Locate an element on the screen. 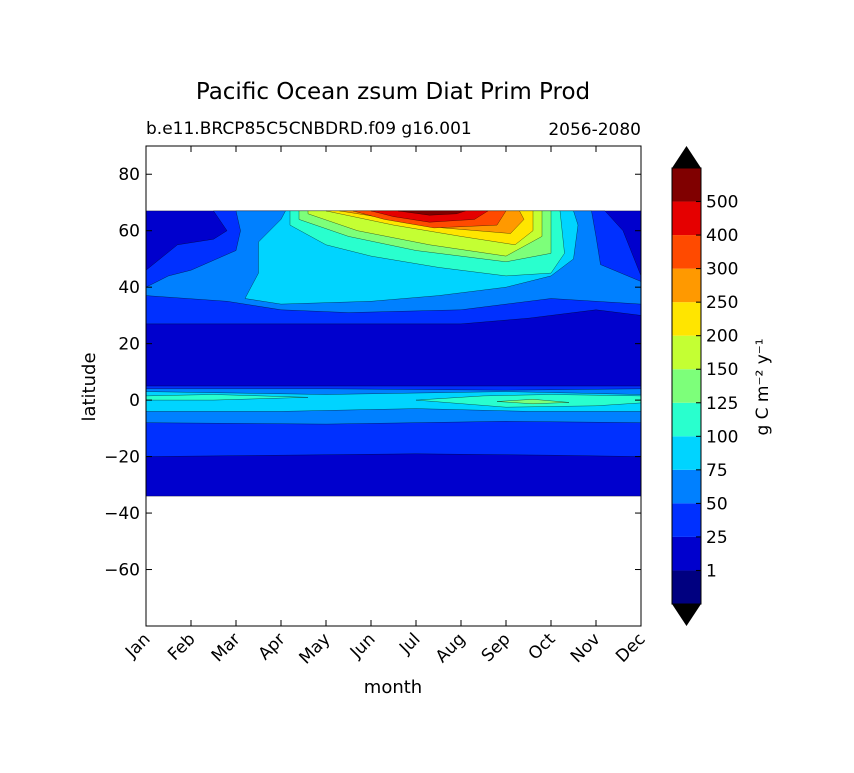  x-tick-label: Aug is located at coordinates (451, 648).